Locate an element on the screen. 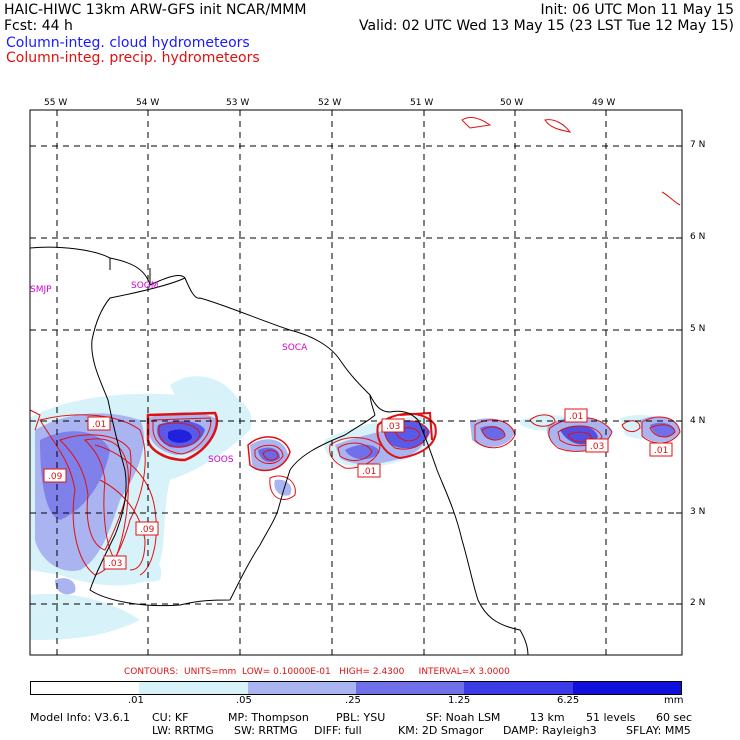 This screenshot has height=740, width=740. contours-interval: INTERVAL=X 3.0000 is located at coordinates (464, 672).